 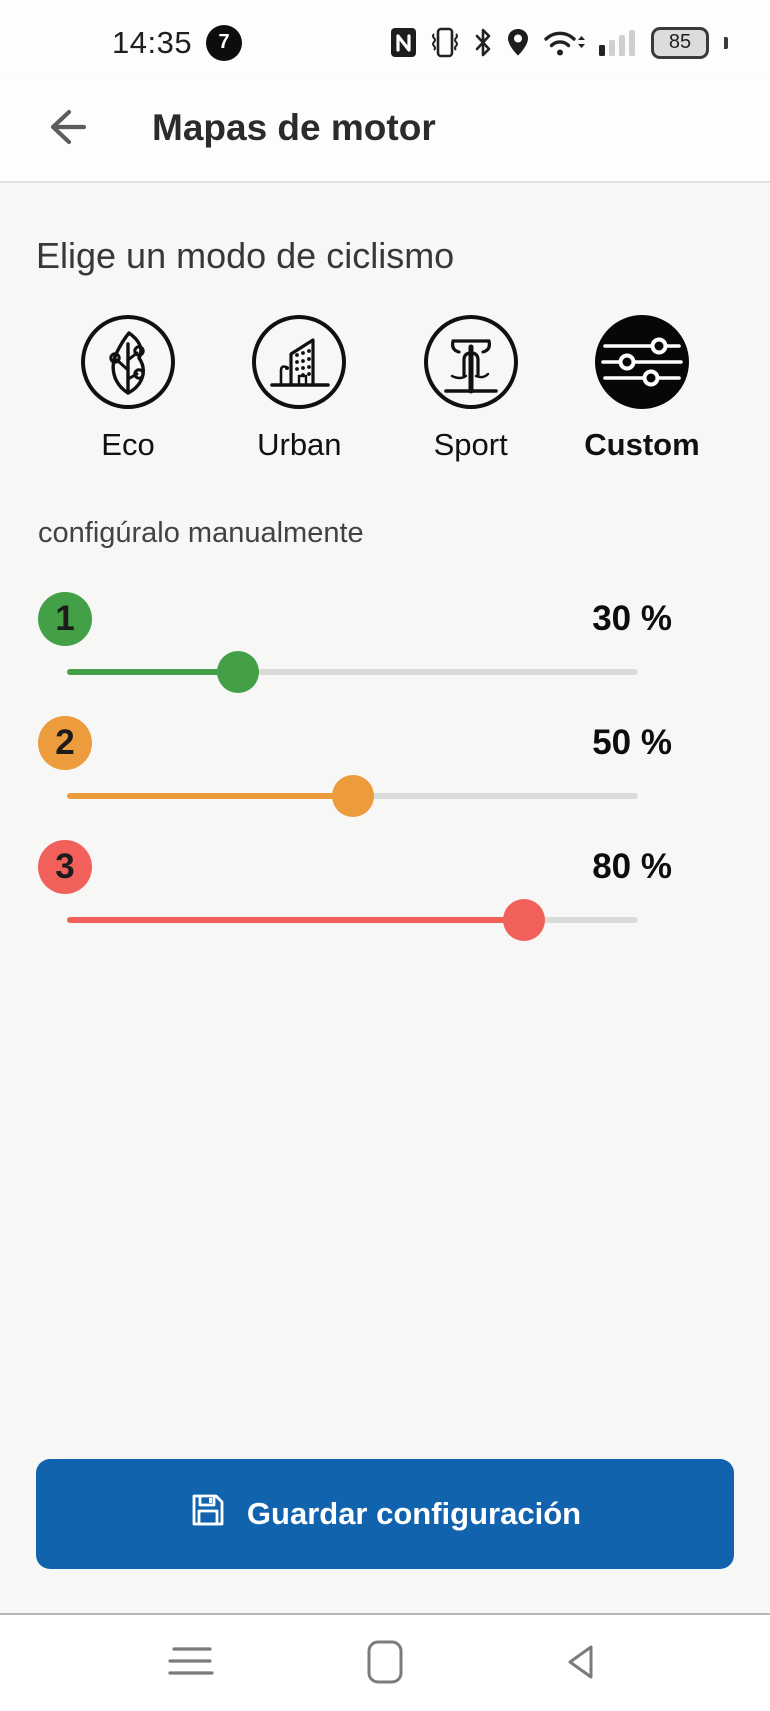 I want to click on arrow-left-icon, so click(x=66, y=128).